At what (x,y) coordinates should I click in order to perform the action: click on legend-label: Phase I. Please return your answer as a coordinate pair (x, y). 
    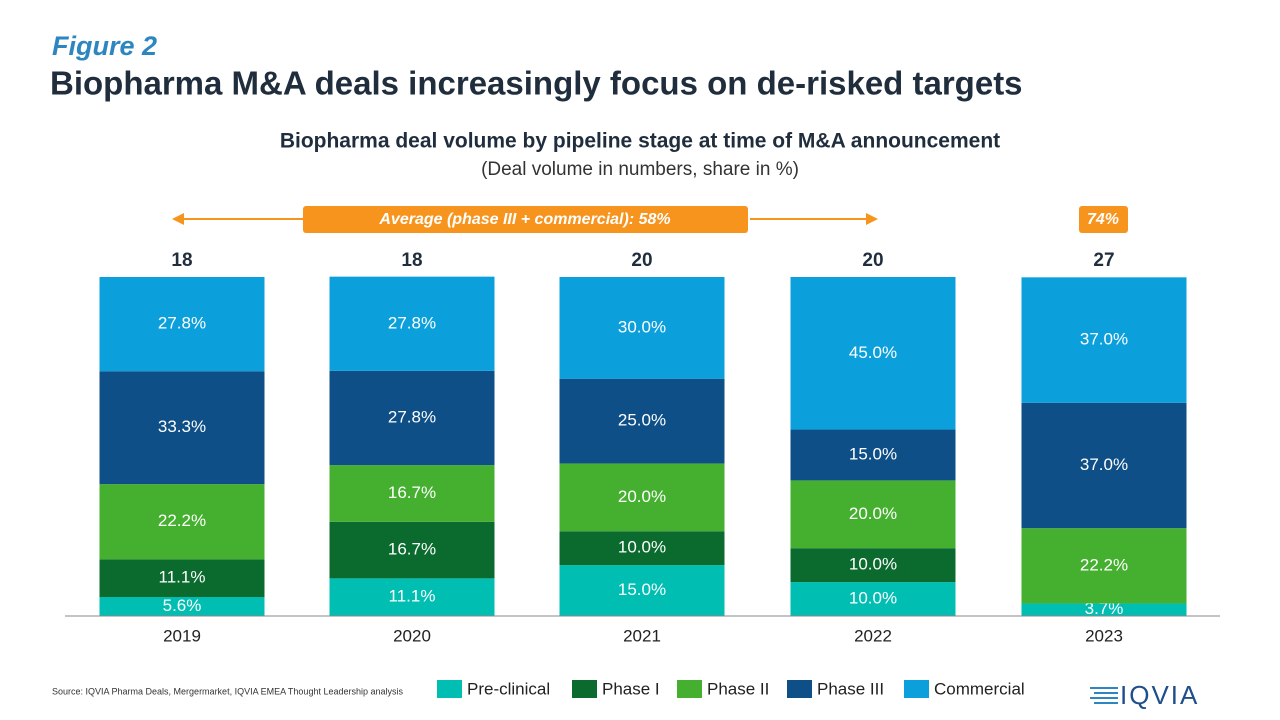
    Looking at the image, I should click on (631, 688).